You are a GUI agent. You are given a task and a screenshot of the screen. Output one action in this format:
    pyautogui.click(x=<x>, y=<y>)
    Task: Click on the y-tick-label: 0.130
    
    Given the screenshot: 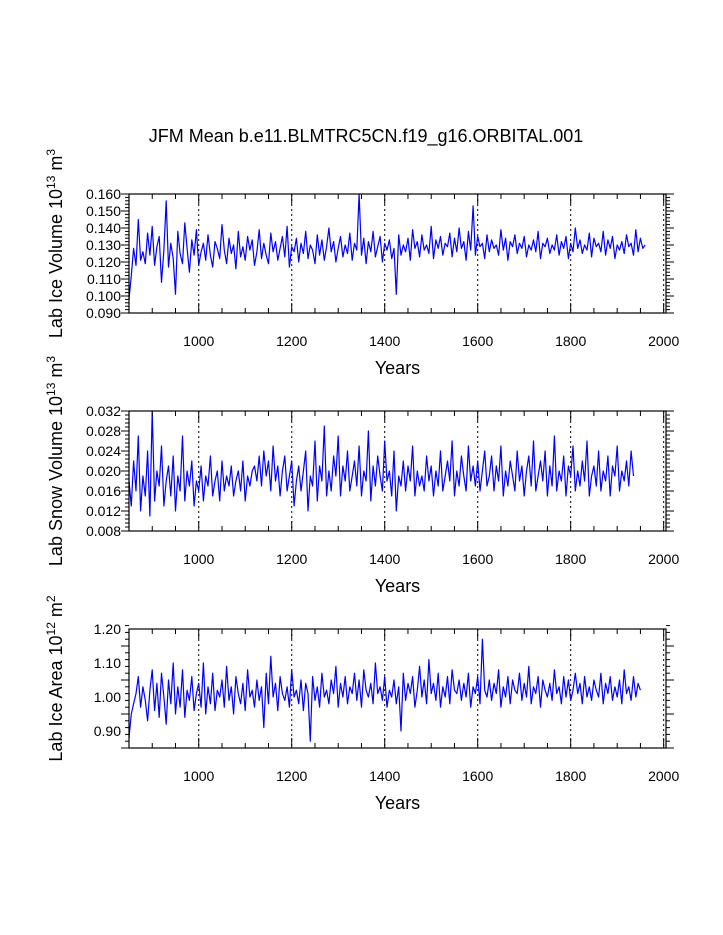 What is the action you would take?
    pyautogui.click(x=103, y=245)
    